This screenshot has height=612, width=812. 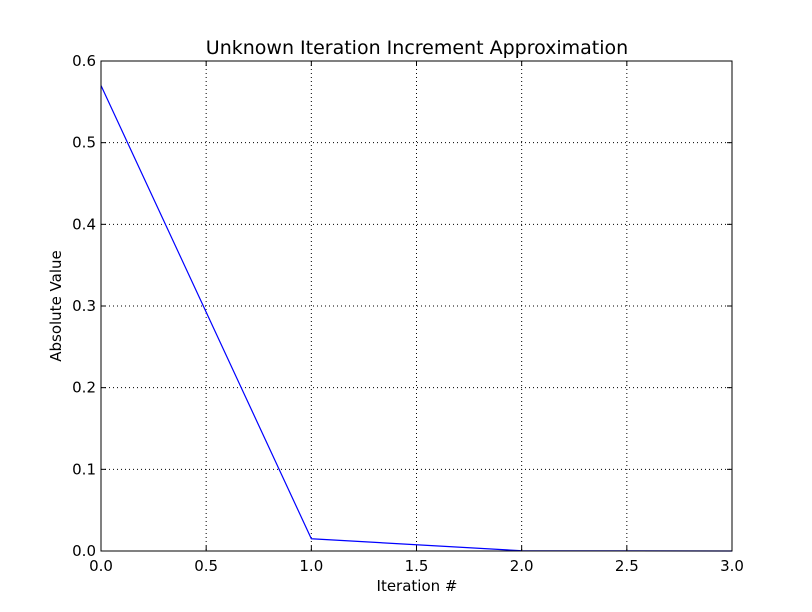 What do you see at coordinates (84, 143) in the screenshot?
I see `y-tick-label: 0.5` at bounding box center [84, 143].